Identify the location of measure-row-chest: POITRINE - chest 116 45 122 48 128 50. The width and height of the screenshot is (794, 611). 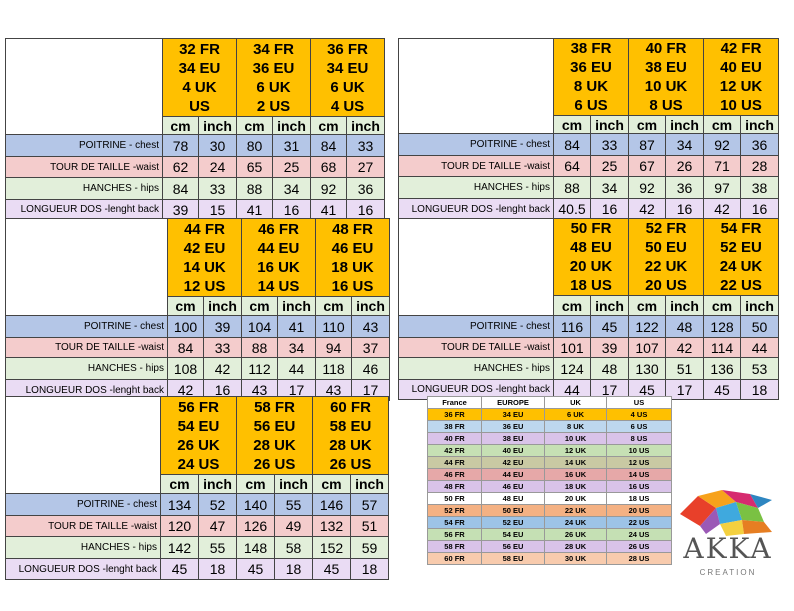
(588, 326).